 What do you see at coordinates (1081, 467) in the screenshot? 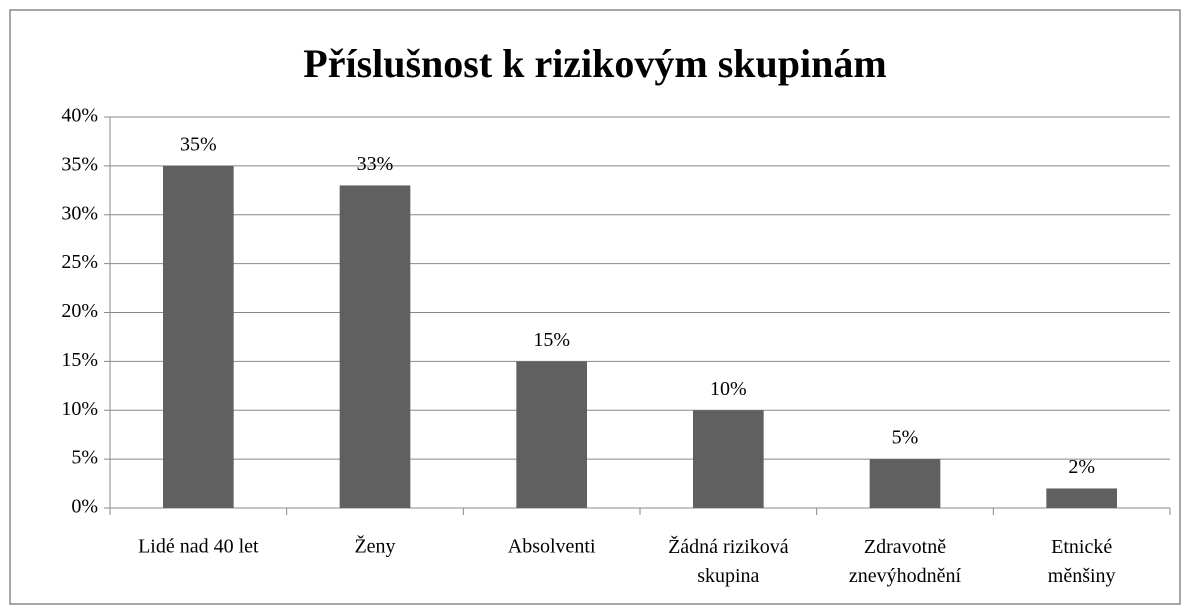
I see `data-label: 2%` at bounding box center [1081, 467].